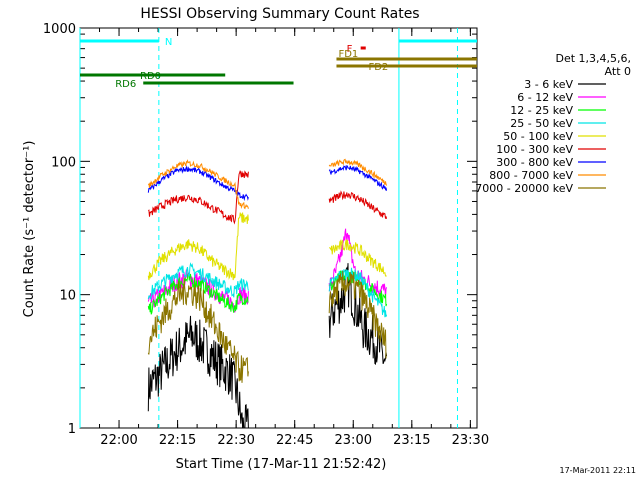 The height and width of the screenshot is (480, 640). Describe the element at coordinates (168, 42) in the screenshot. I see `flag-label: N` at that location.